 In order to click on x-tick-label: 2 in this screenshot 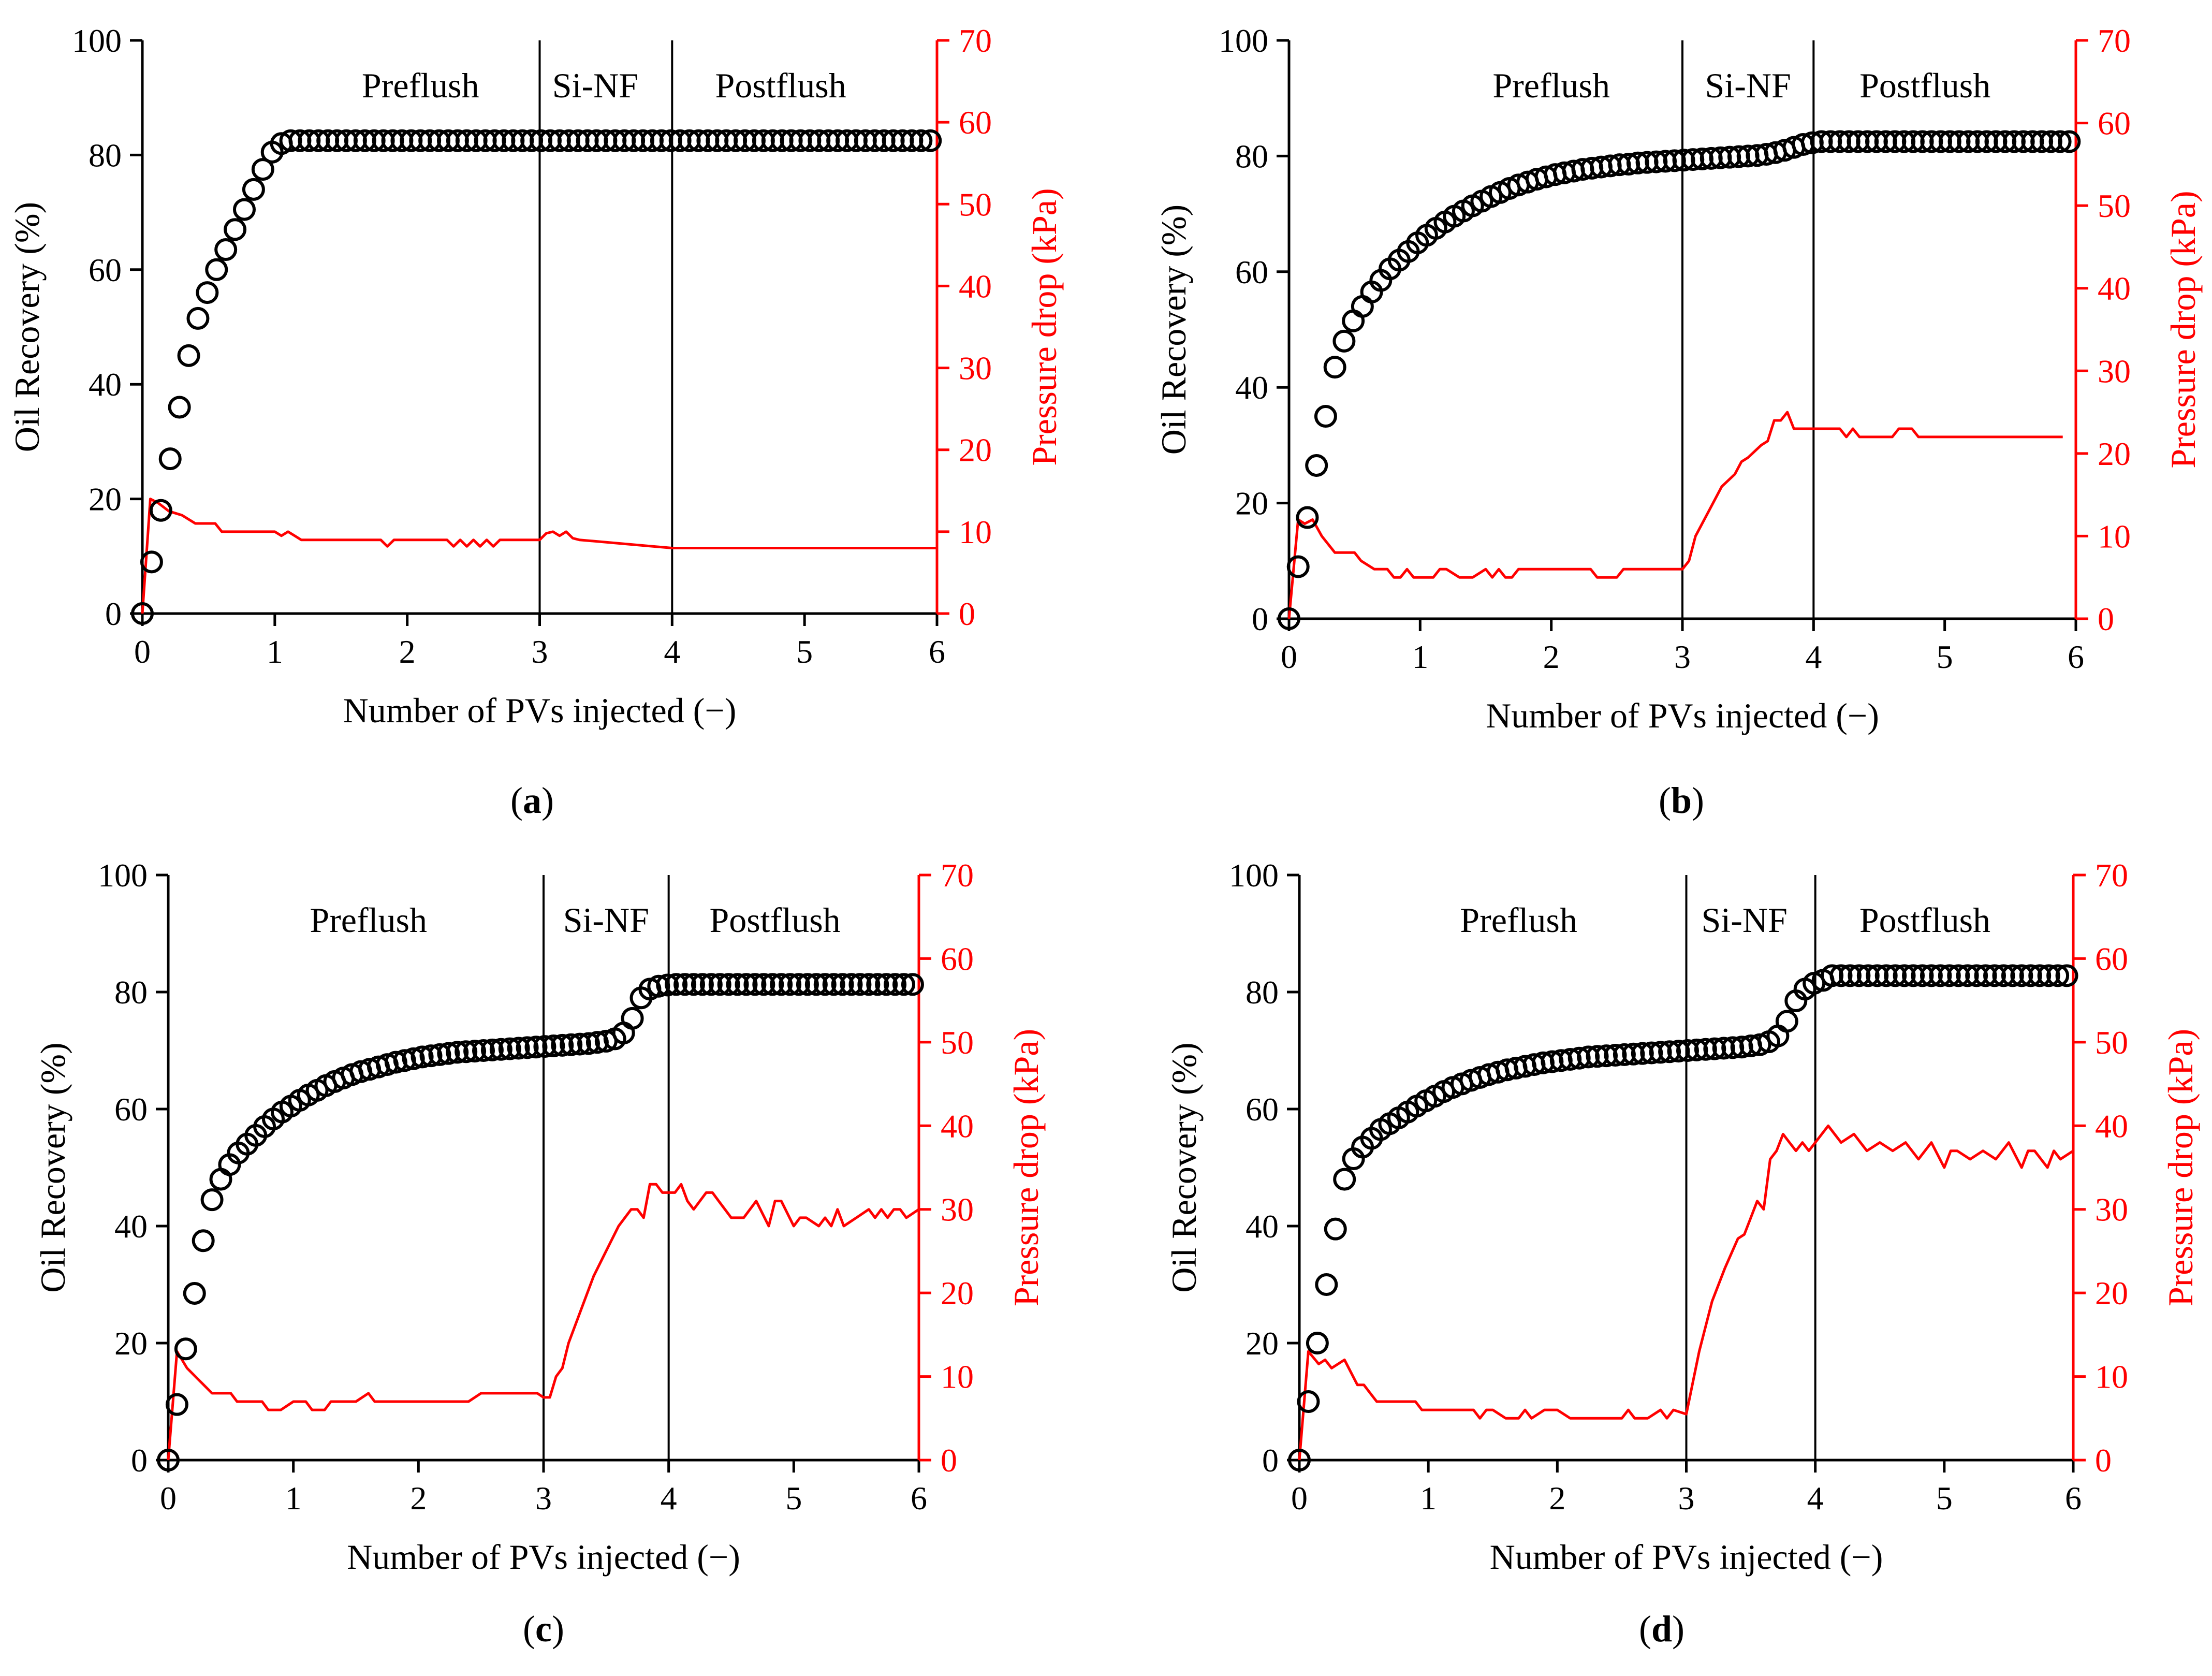, I will do `click(1557, 1498)`.